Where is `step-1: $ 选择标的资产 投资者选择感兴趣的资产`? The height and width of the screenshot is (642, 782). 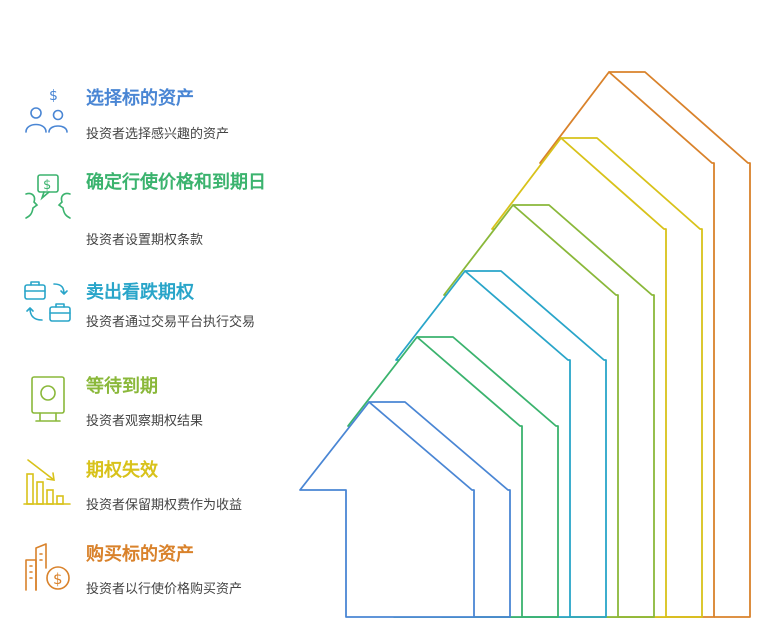 step-1: $ 选择标的资产 投资者选择感兴趣的资产 is located at coordinates (152, 121).